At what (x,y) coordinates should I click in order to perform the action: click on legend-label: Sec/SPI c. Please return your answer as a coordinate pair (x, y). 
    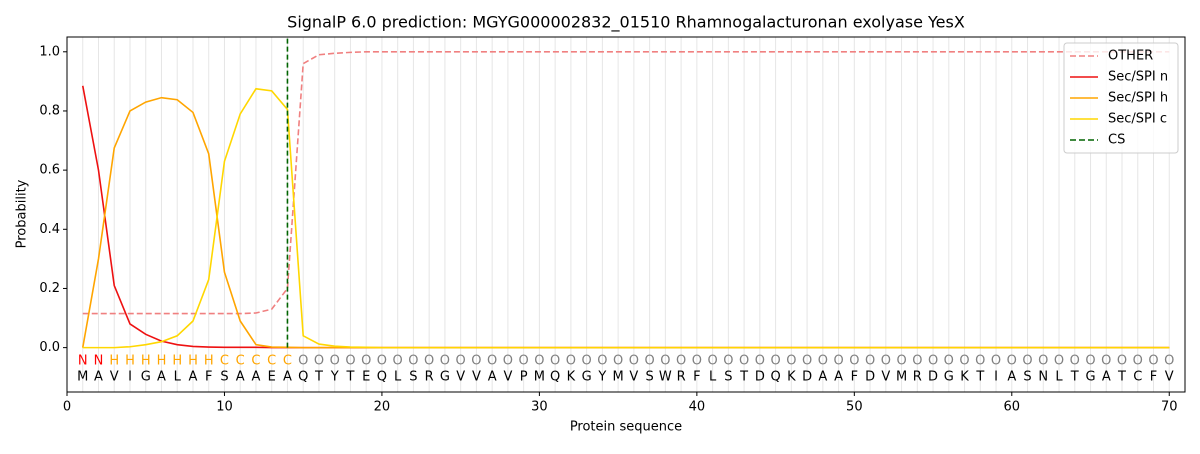
    Looking at the image, I should click on (1137, 119).